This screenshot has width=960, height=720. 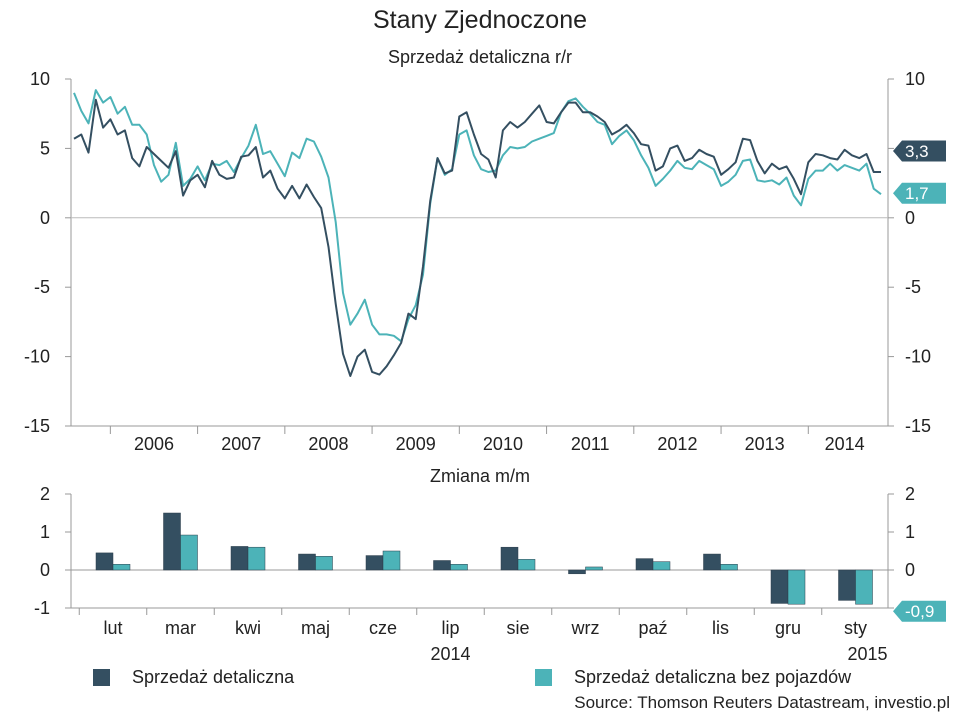 What do you see at coordinates (248, 628) in the screenshot?
I see `bottom-category-label: kwi` at bounding box center [248, 628].